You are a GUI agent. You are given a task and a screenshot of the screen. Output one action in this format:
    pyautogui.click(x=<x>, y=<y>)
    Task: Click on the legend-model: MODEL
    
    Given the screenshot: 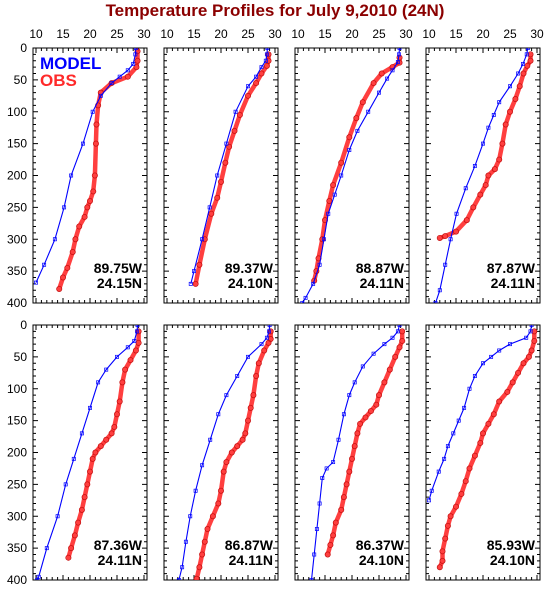 What is the action you would take?
    pyautogui.click(x=70, y=63)
    